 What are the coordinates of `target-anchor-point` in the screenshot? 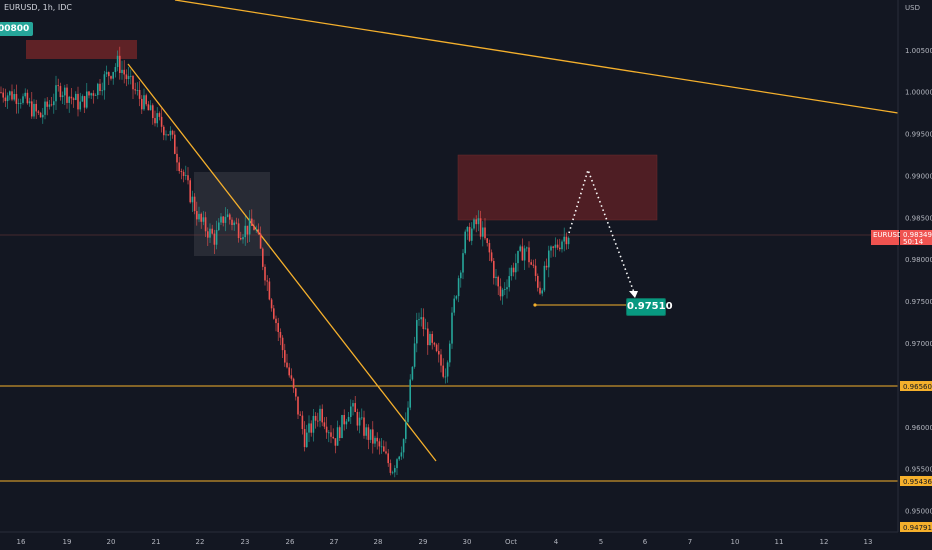 It's located at (535, 305).